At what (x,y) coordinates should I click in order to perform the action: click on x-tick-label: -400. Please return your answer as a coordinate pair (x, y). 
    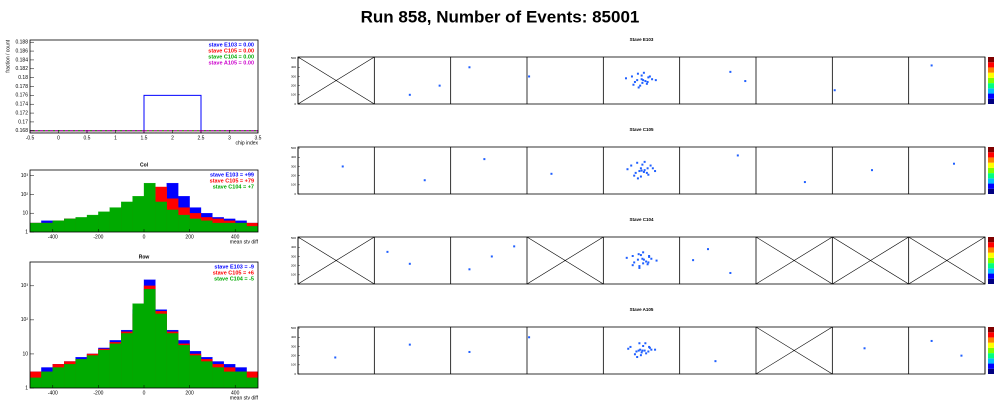
    Looking at the image, I should click on (53, 393).